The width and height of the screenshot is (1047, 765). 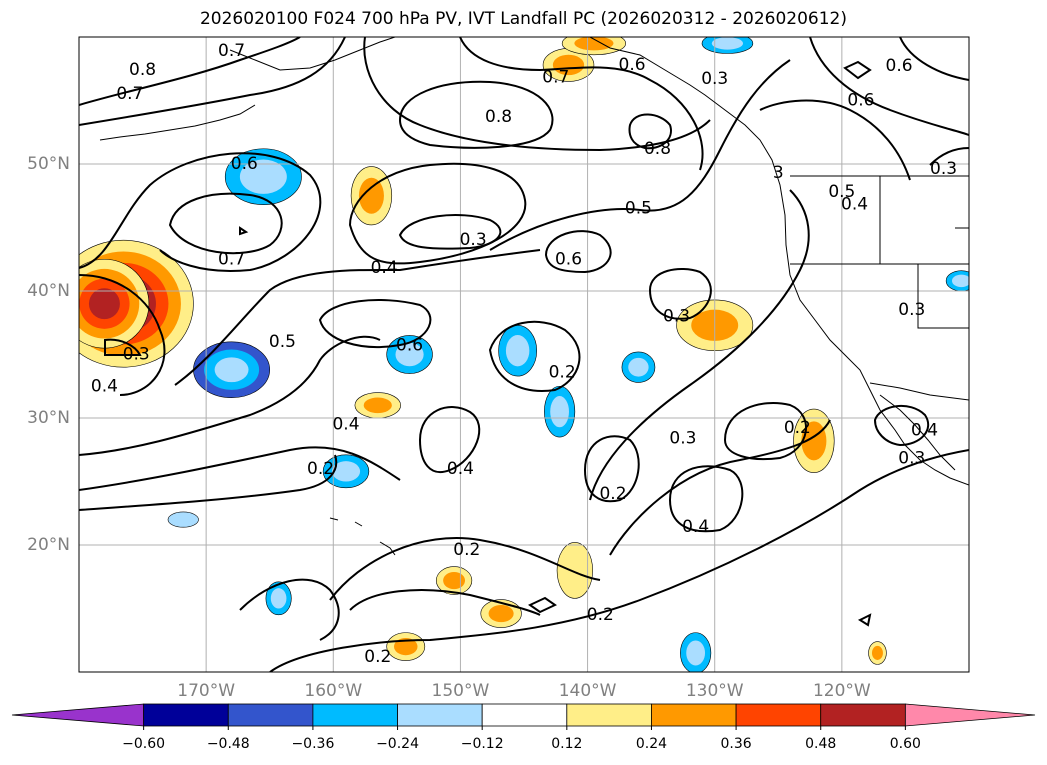 What do you see at coordinates (924, 252) in the screenshot?
I see `us-interior-border` at bounding box center [924, 252].